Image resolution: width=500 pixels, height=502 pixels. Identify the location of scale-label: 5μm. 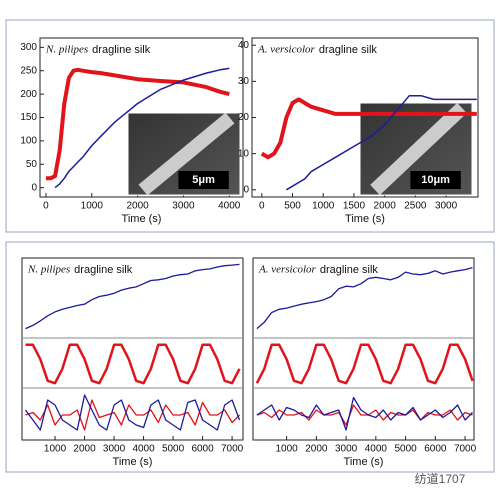
(203, 180).